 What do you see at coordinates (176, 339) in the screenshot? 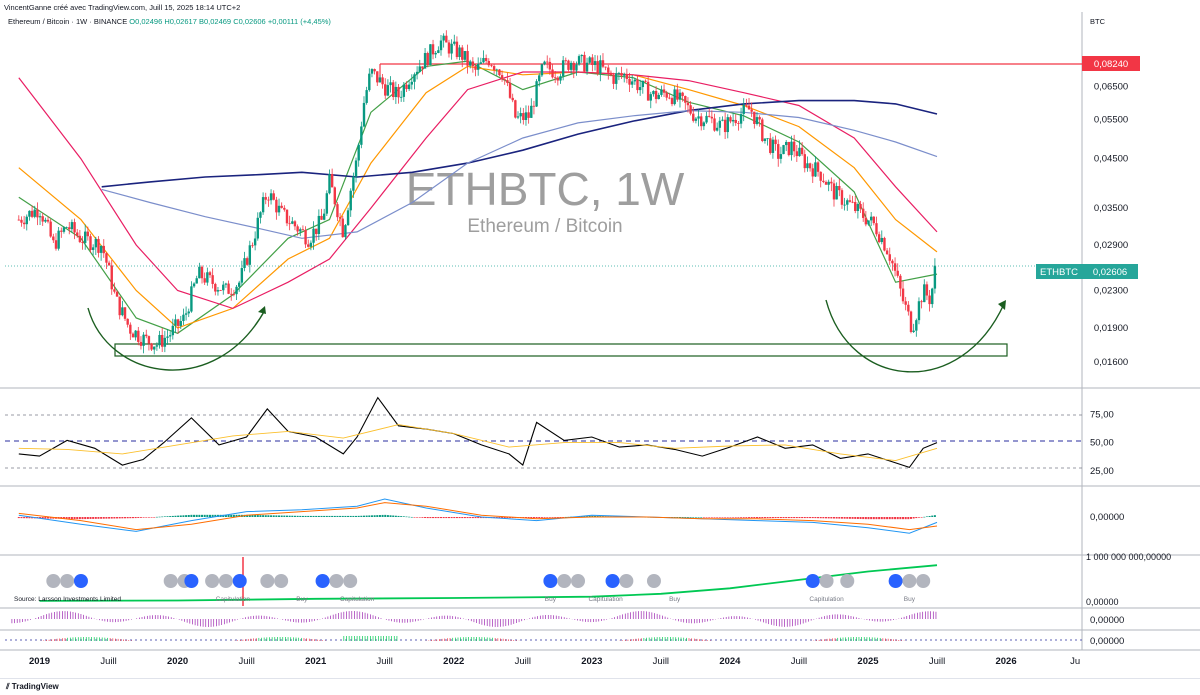
I see `cup-arc-left` at bounding box center [176, 339].